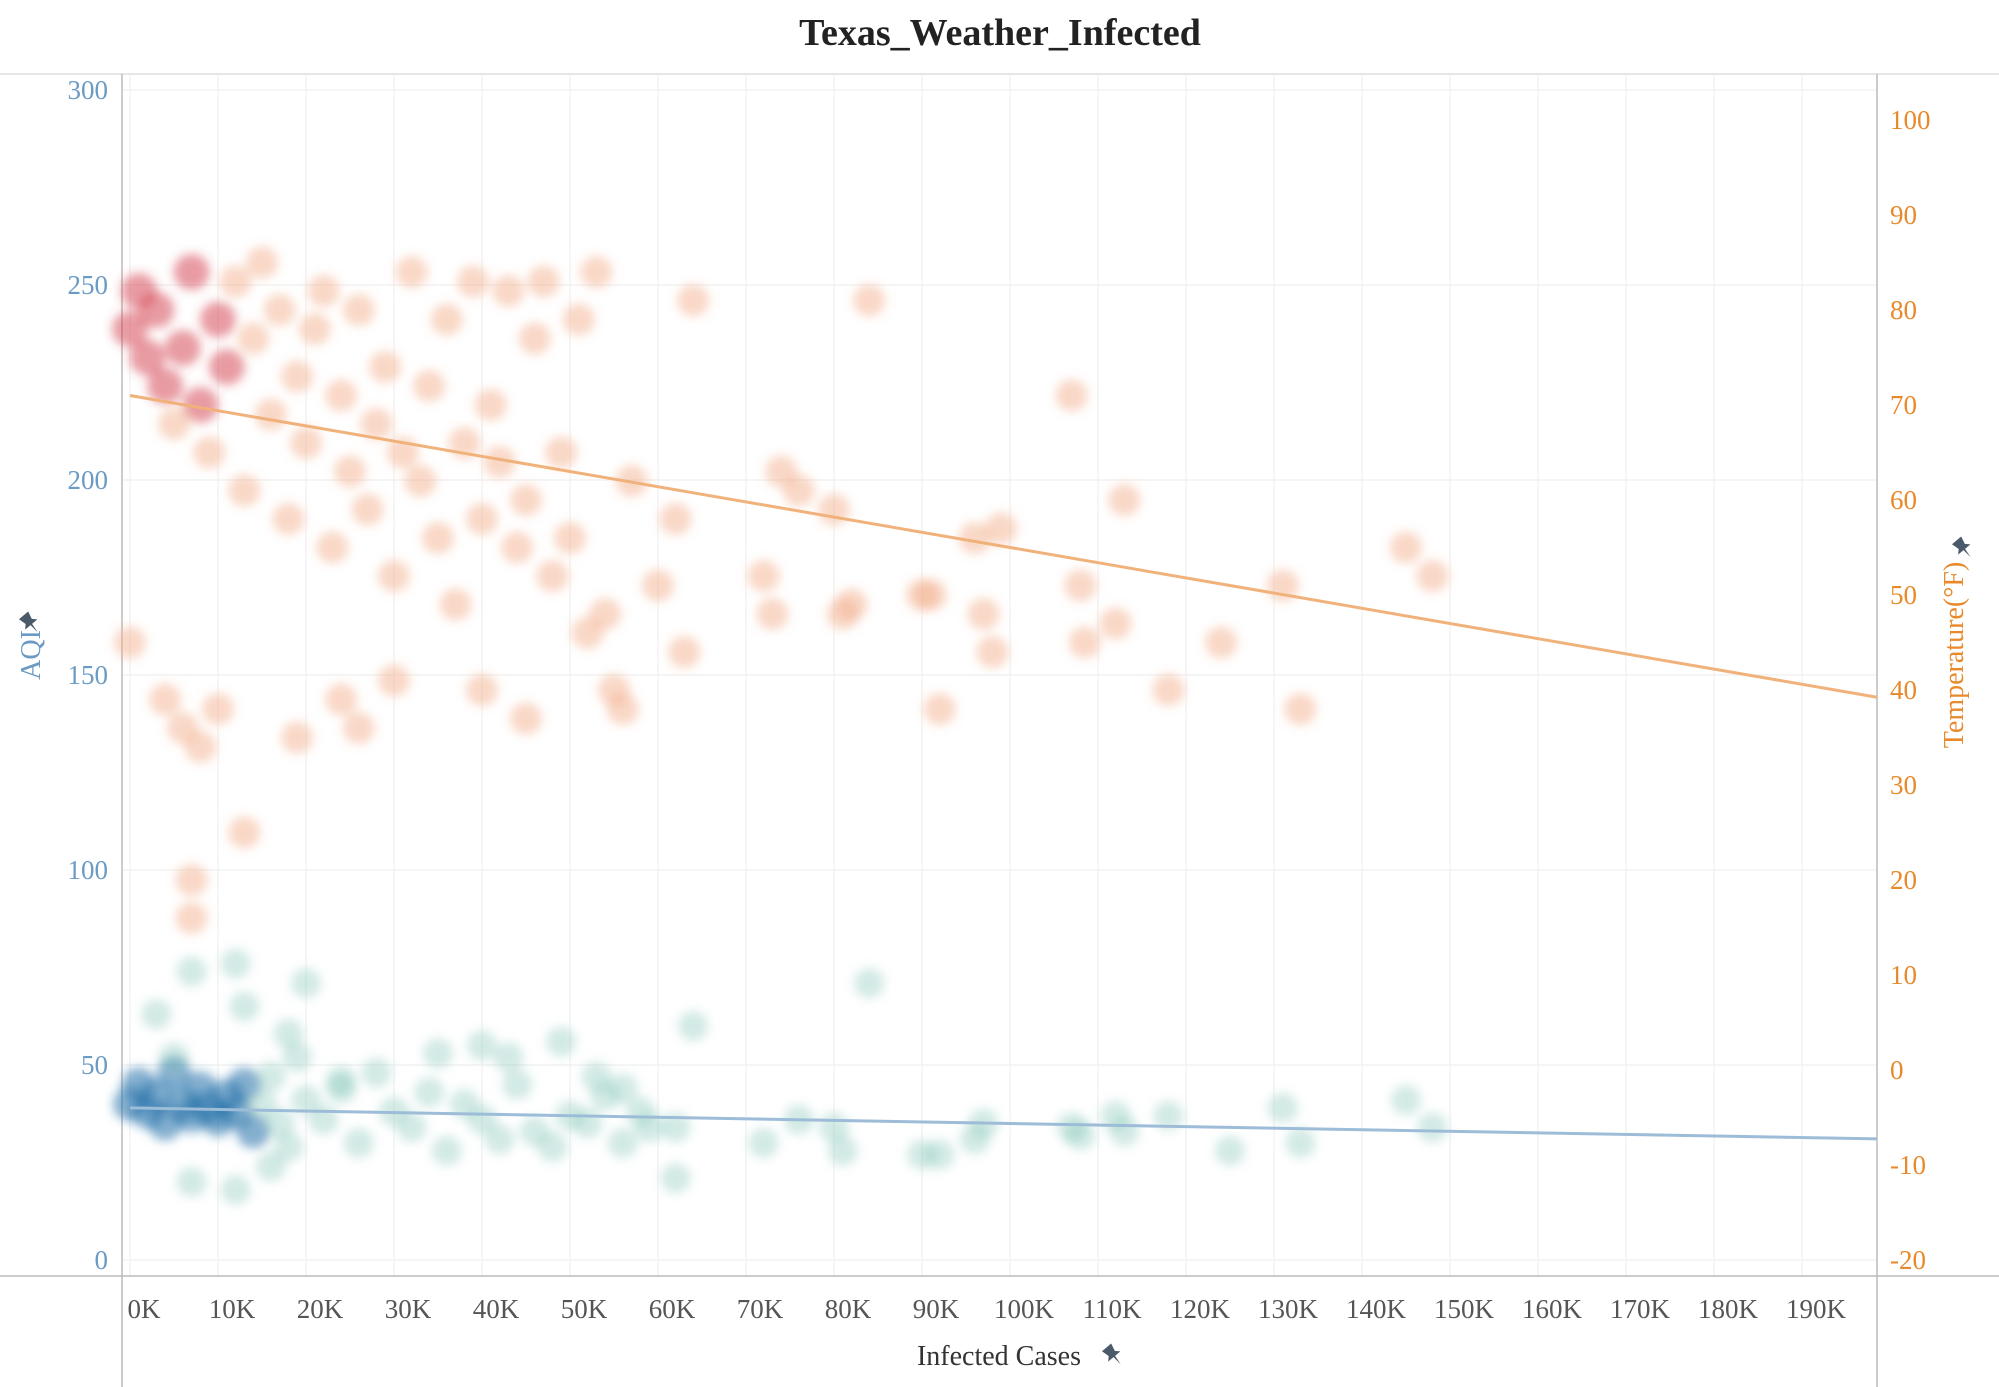  What do you see at coordinates (408, 1309) in the screenshot?
I see `x-tick-label: 30K` at bounding box center [408, 1309].